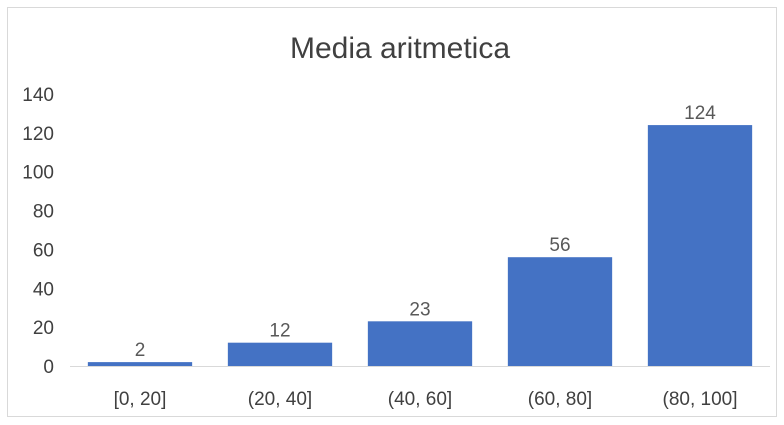  Describe the element at coordinates (280, 399) in the screenshot. I see `x-tick-label: (20, 40]` at that location.